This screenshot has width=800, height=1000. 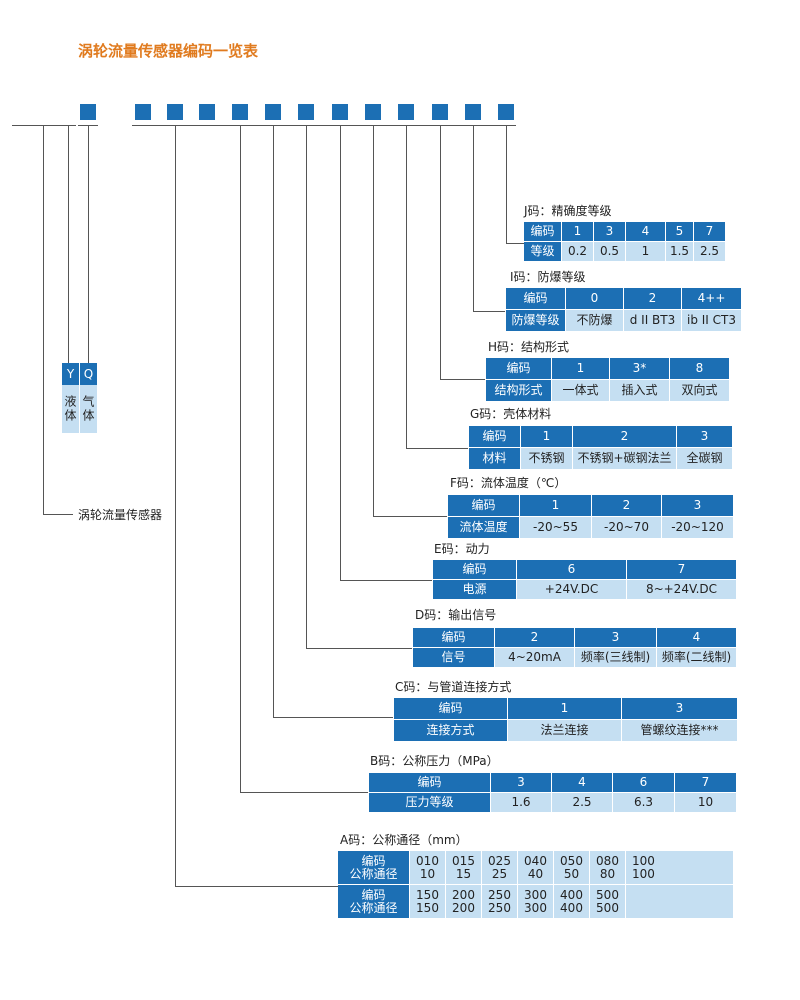 What do you see at coordinates (373, 112) in the screenshot?
I see `code-square-f` at bounding box center [373, 112].